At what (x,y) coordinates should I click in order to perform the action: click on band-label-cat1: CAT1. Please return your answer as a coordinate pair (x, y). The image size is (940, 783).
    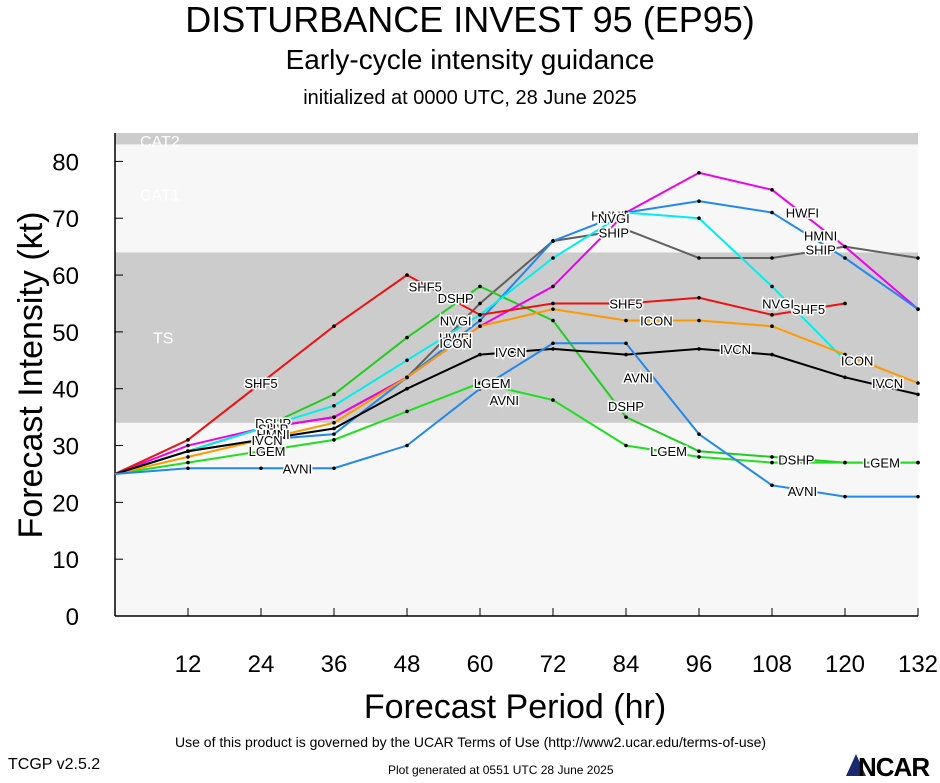
    Looking at the image, I should click on (160, 195).